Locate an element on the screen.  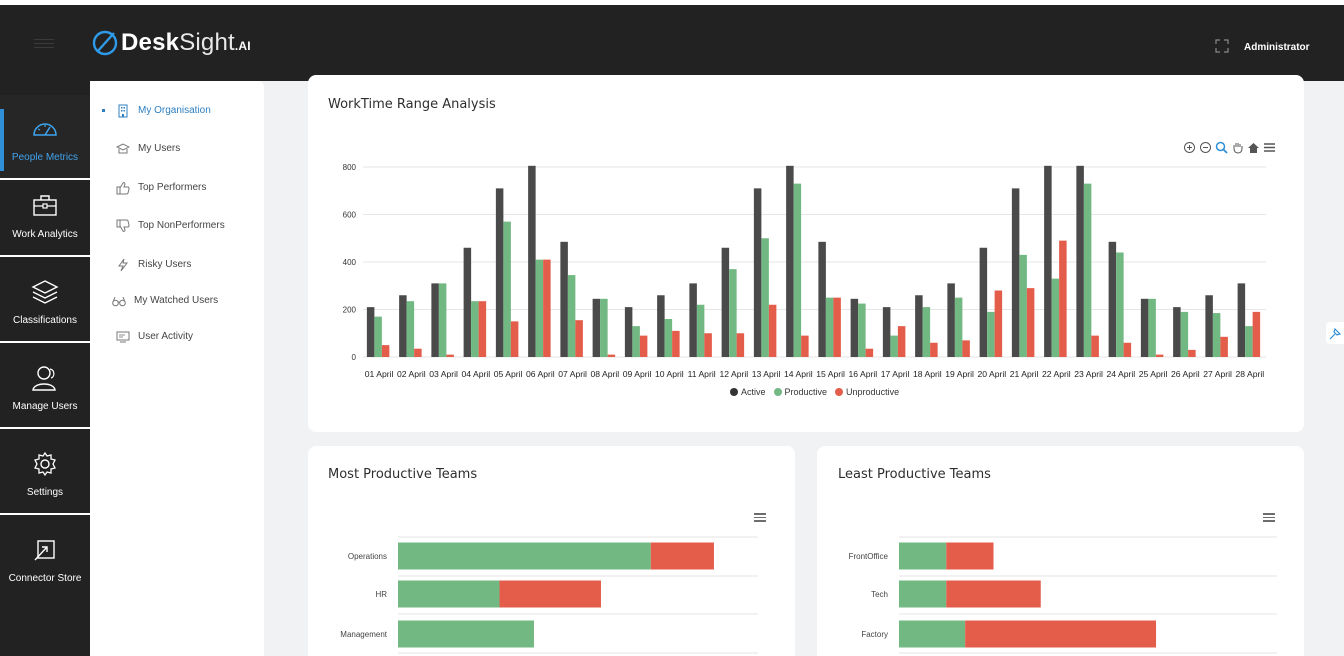
submenu-my-users: My Users is located at coordinates (177, 149).